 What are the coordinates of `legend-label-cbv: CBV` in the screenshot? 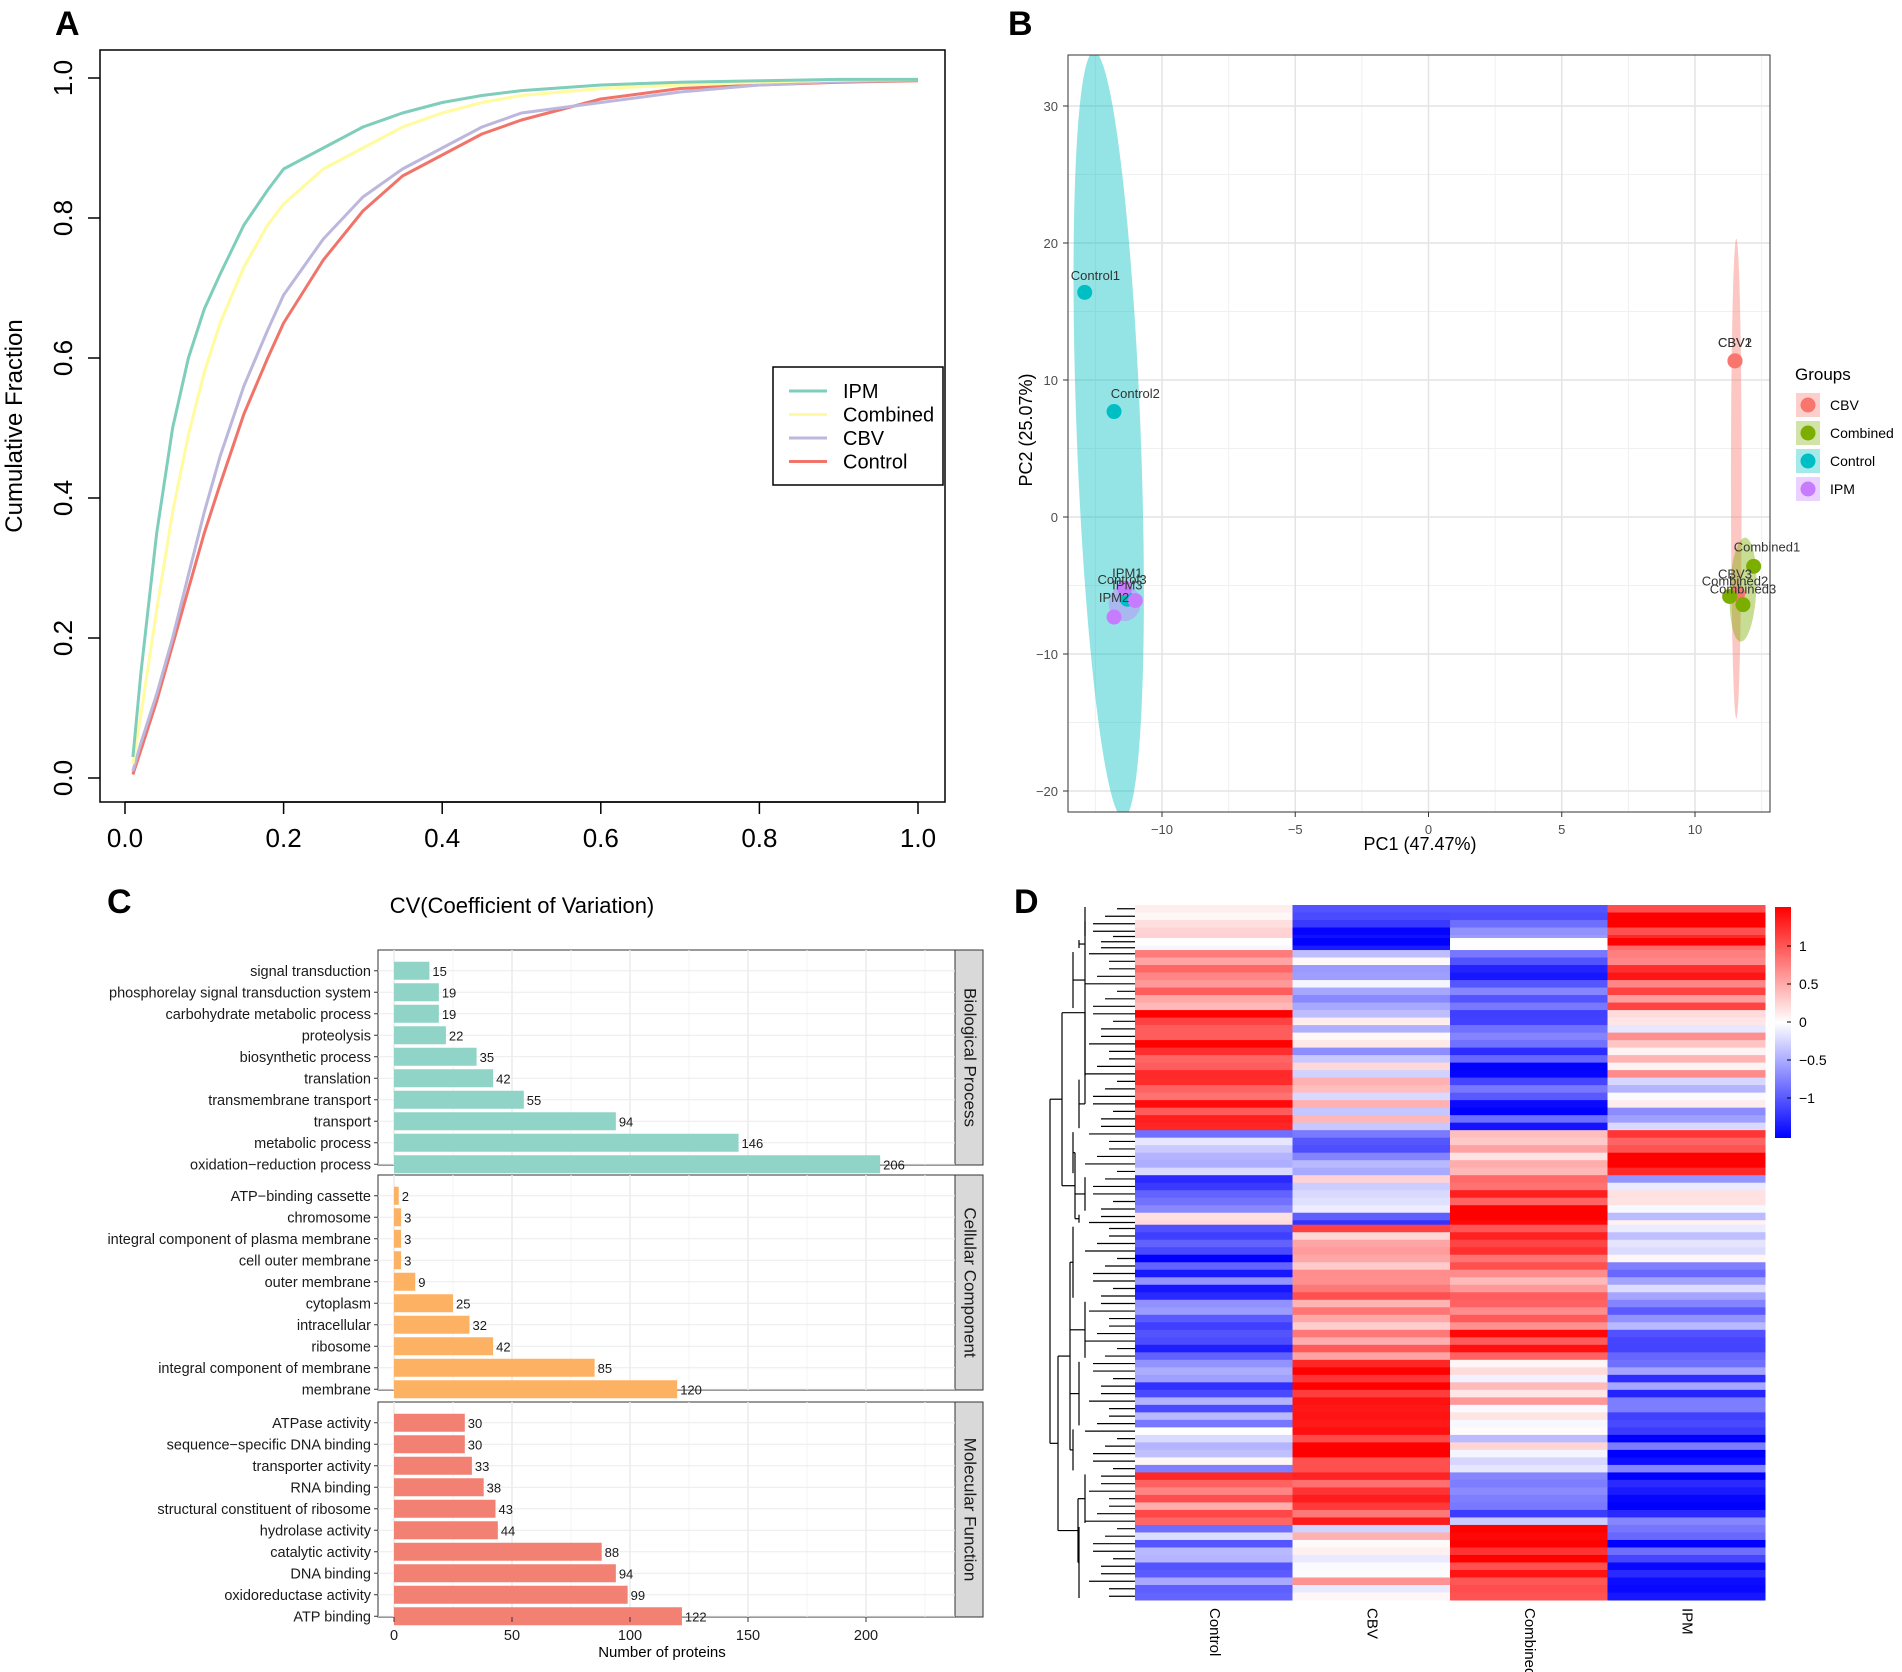 It's located at (1844, 405).